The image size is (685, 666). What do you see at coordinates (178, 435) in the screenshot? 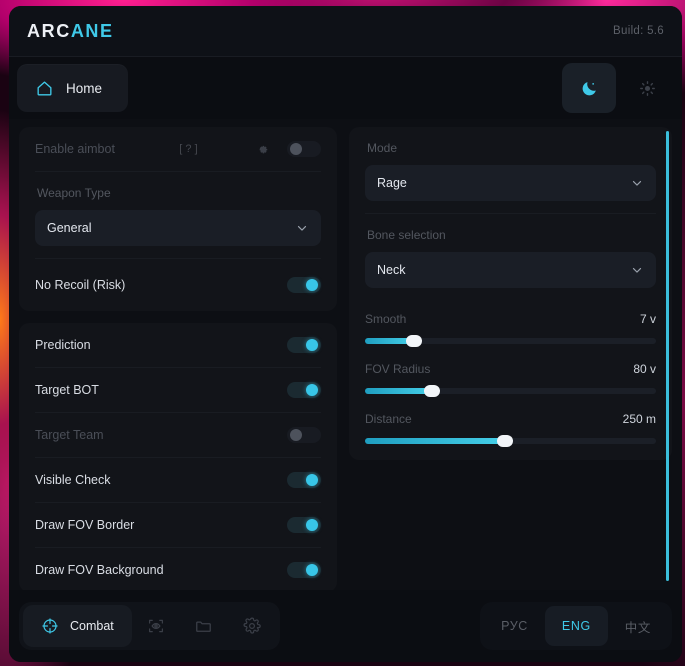
I see `row-target-team: Target Team` at bounding box center [178, 435].